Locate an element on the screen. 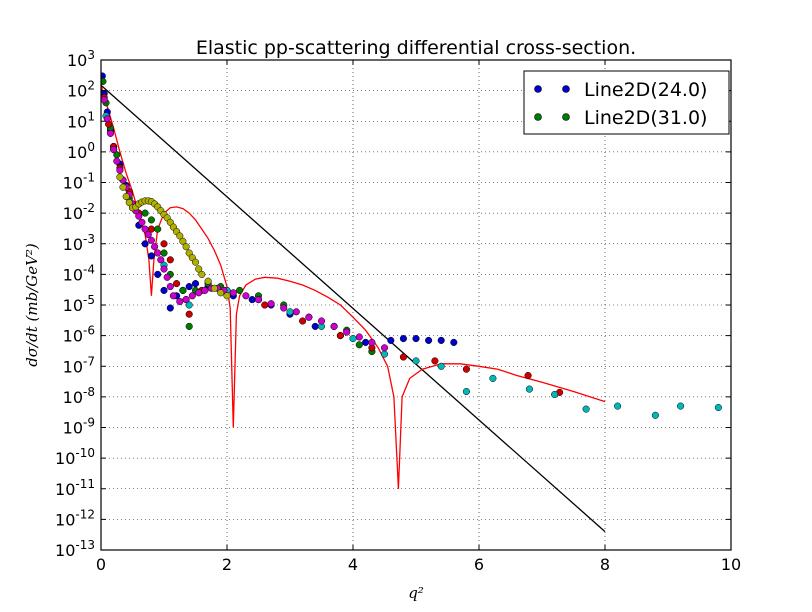 This screenshot has height=612, width=812. y-tick-label: 10¹ is located at coordinates (81, 120).